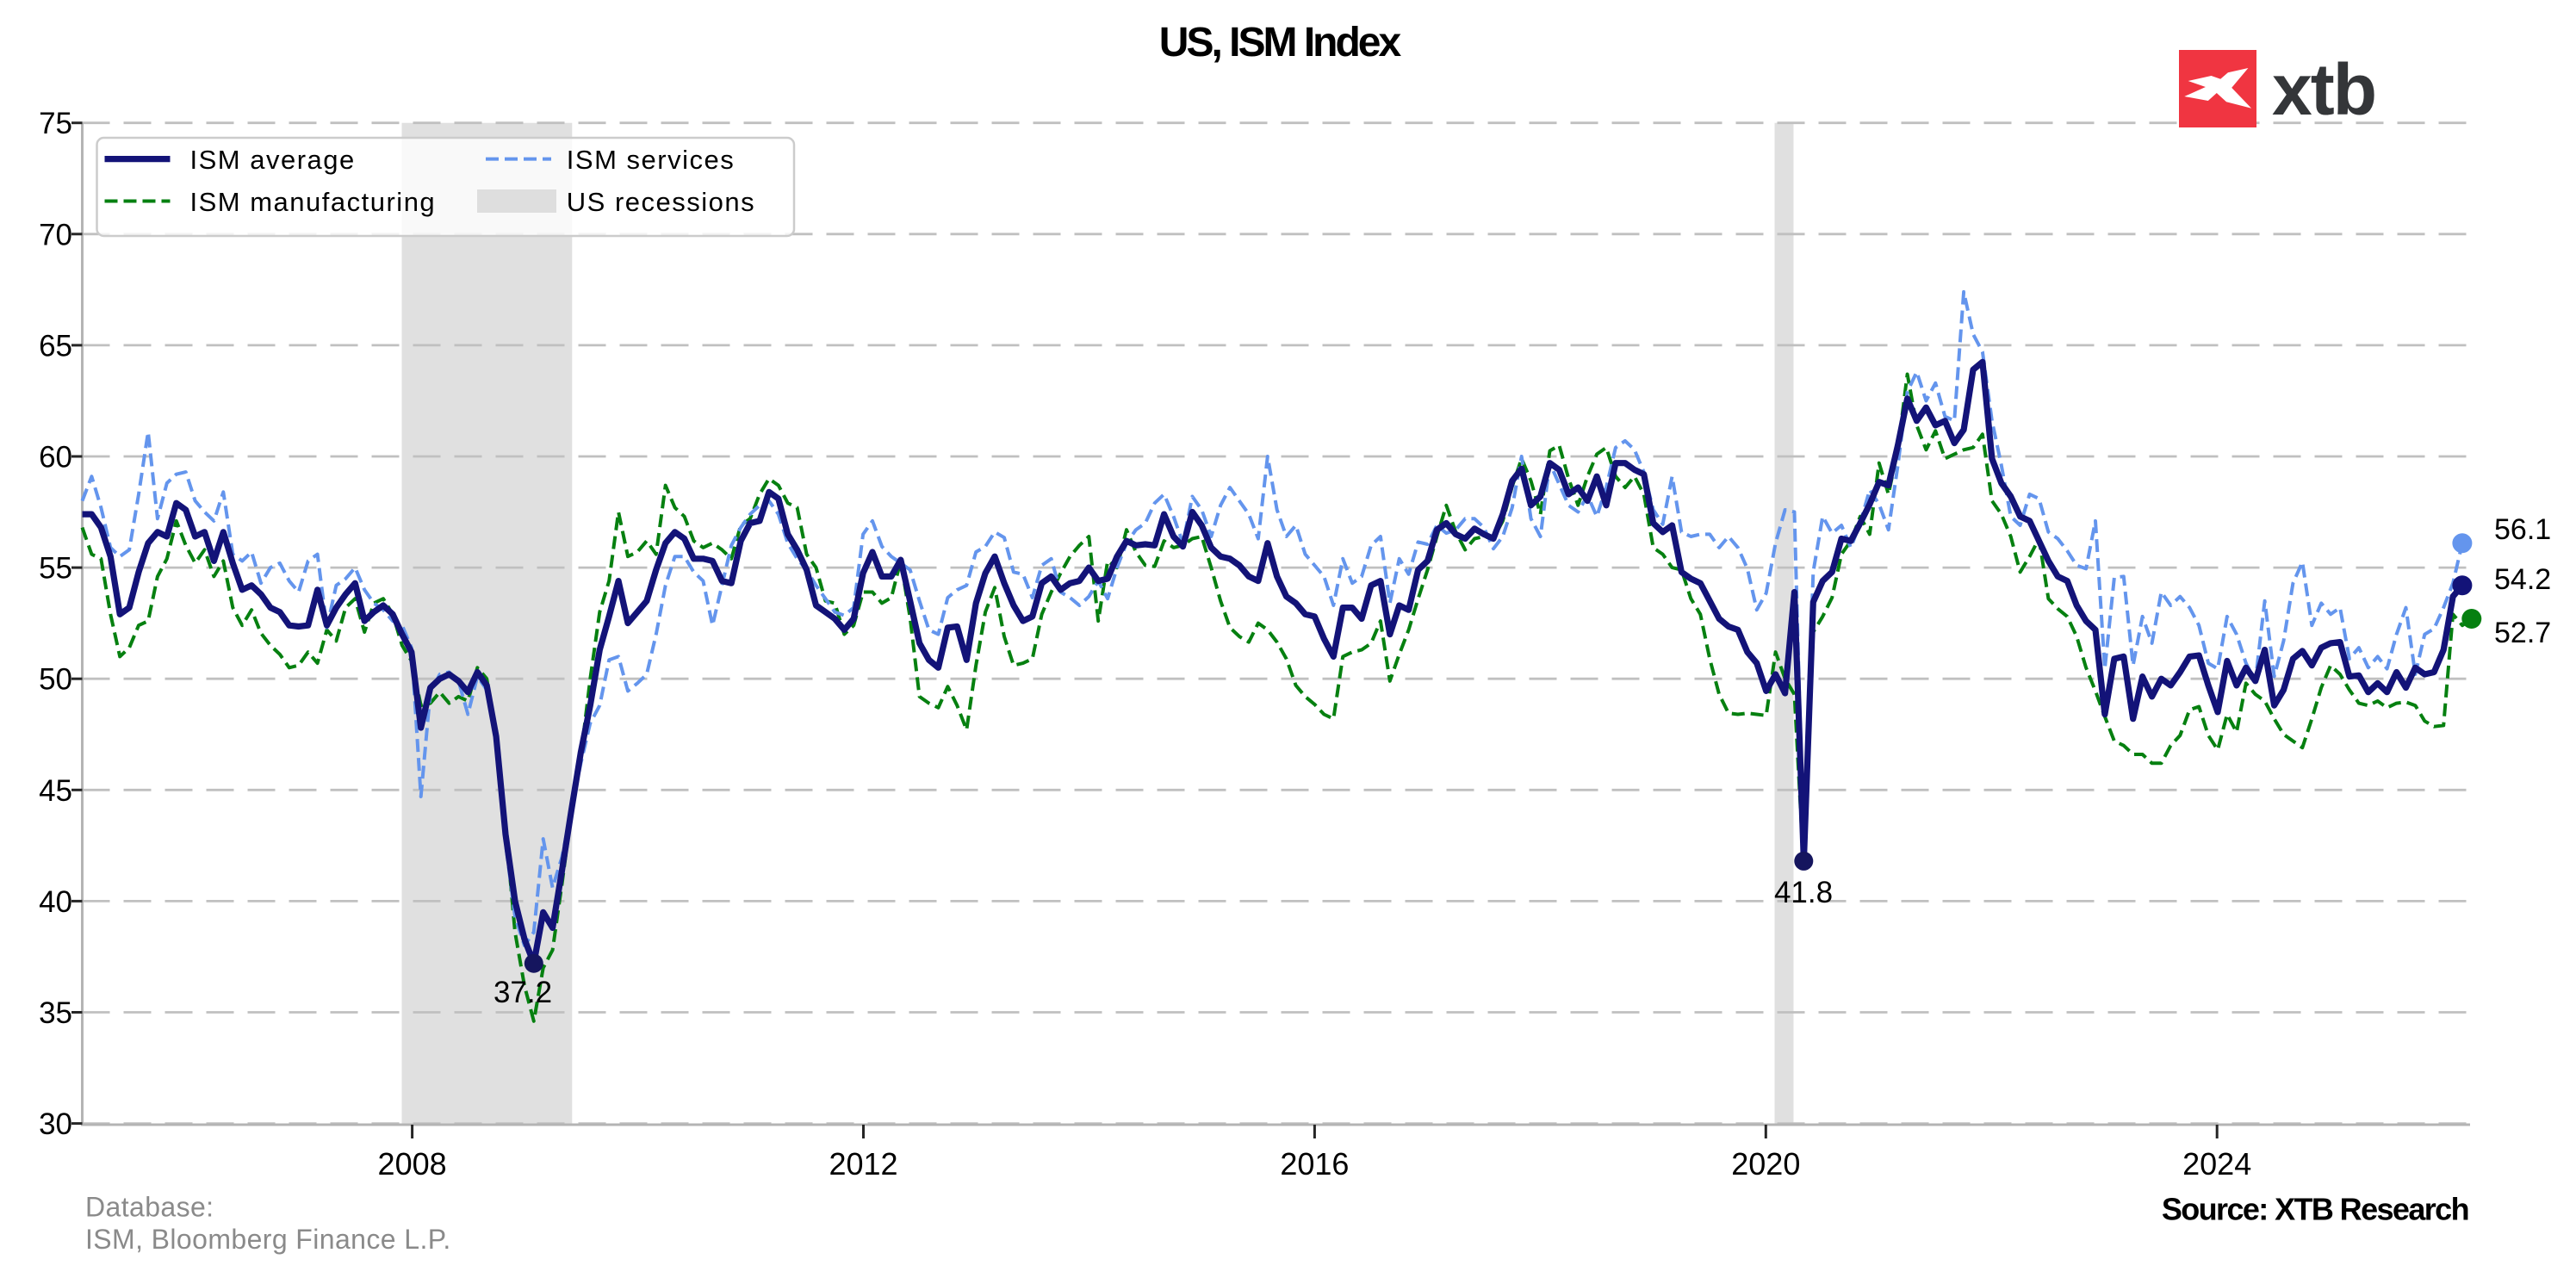 The width and height of the screenshot is (2576, 1284). I want to click on svg-text: ISM average, so click(273, 160).